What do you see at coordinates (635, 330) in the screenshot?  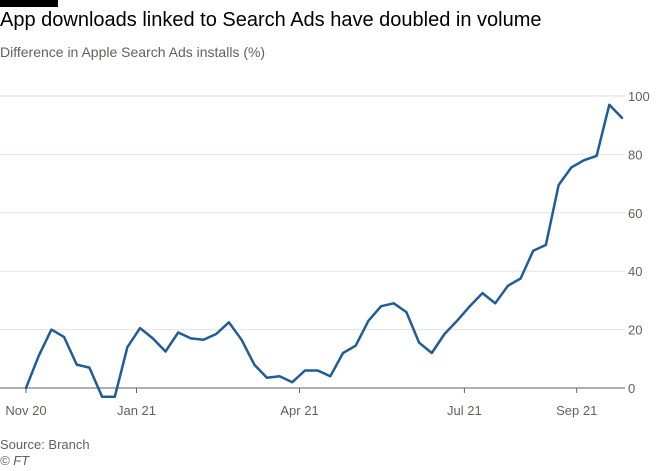 I see `y-tick-label: 20` at bounding box center [635, 330].